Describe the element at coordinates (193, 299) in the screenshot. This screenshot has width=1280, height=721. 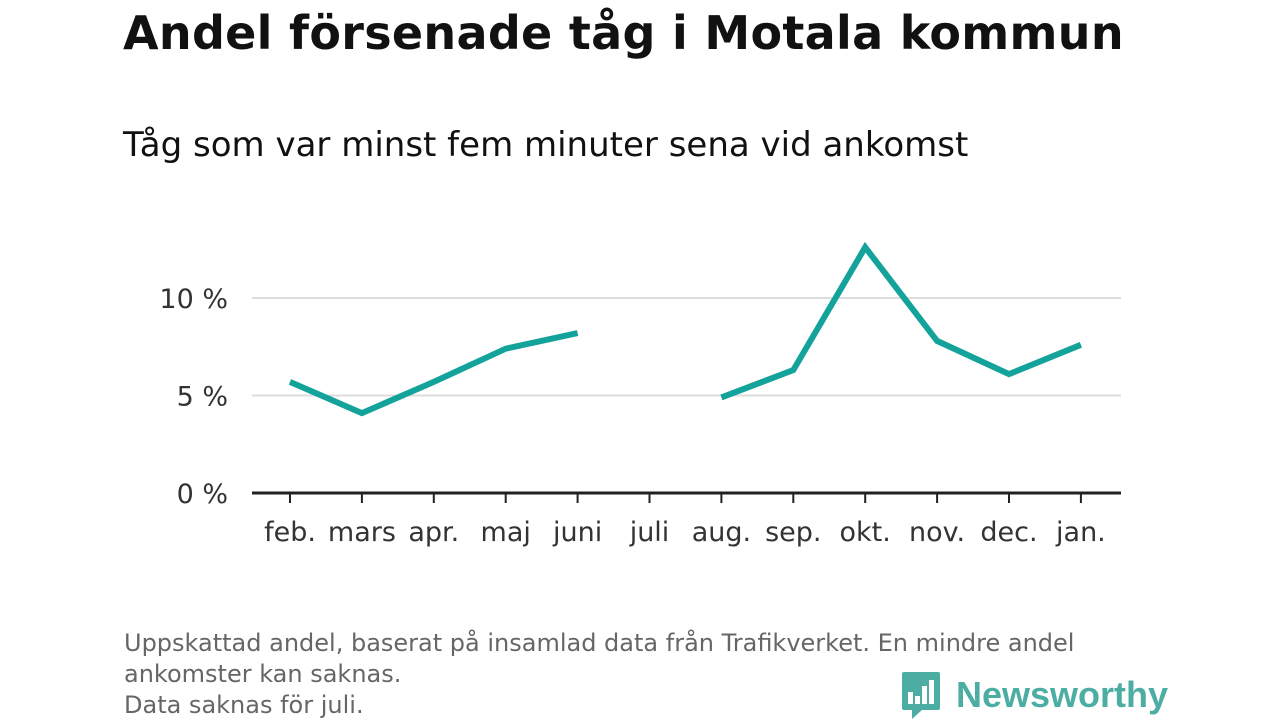
I see `y-tick-label: 10 %` at that location.